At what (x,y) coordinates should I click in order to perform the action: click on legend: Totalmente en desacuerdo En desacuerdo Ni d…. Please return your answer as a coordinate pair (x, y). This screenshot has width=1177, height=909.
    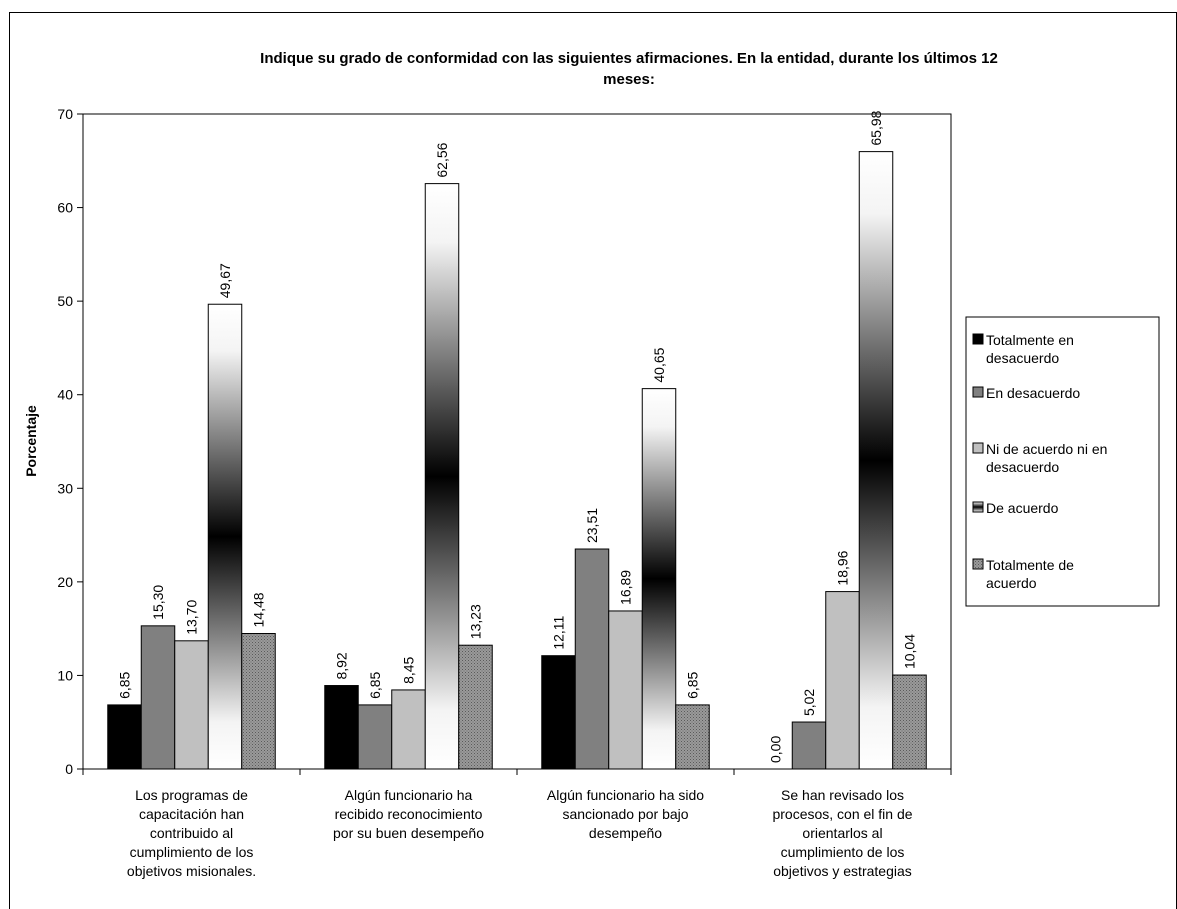
    Looking at the image, I should click on (1062, 461).